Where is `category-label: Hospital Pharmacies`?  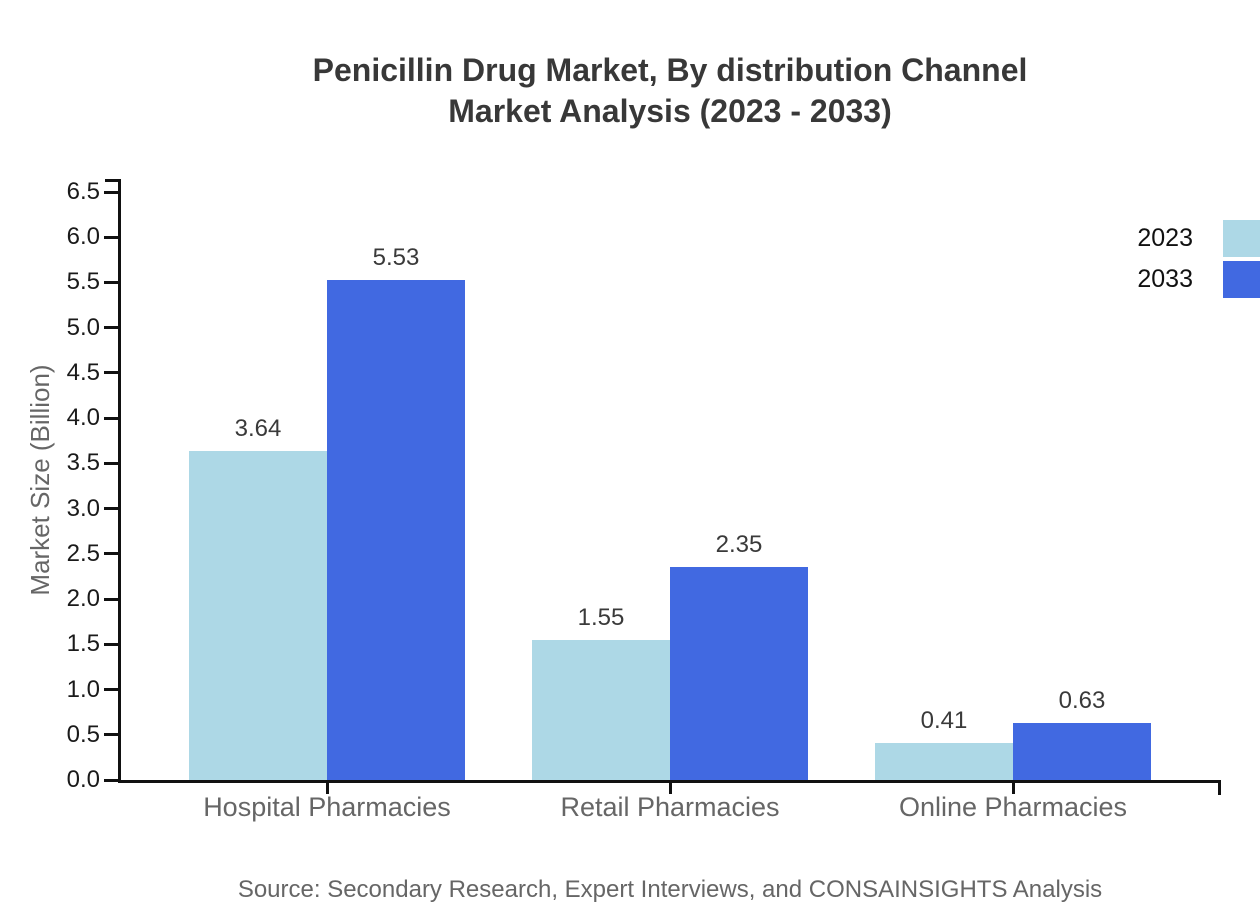 category-label: Hospital Pharmacies is located at coordinates (327, 807).